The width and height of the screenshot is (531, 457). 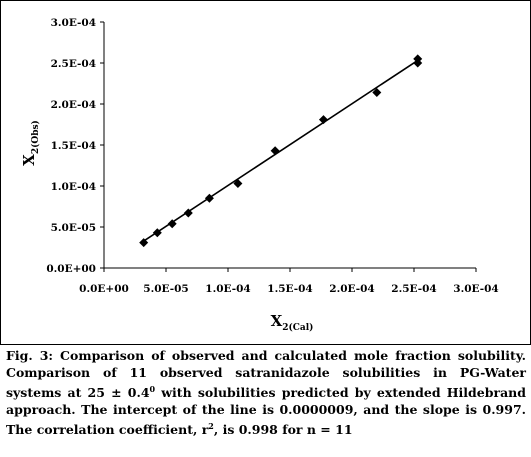 I want to click on caption-text-end: , is 0.998 for n = 11, so click(x=283, y=430).